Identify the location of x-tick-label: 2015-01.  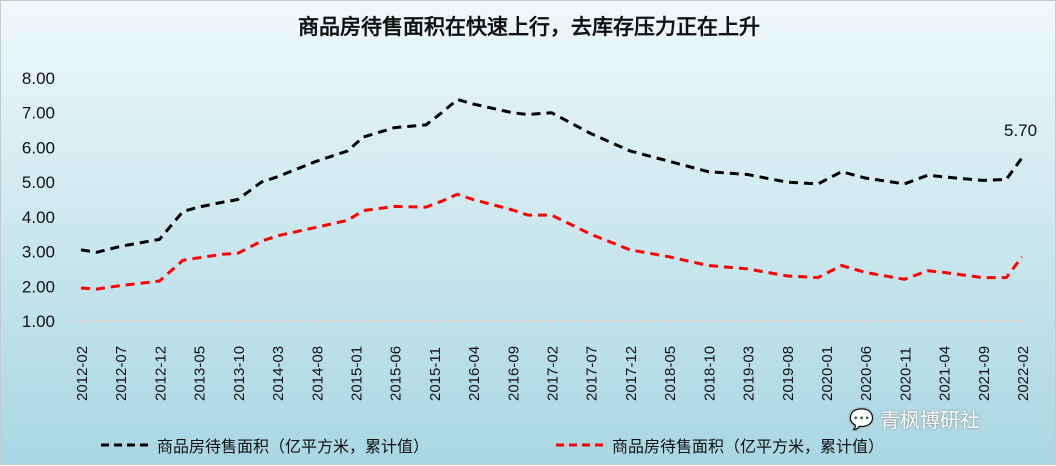
(356, 373).